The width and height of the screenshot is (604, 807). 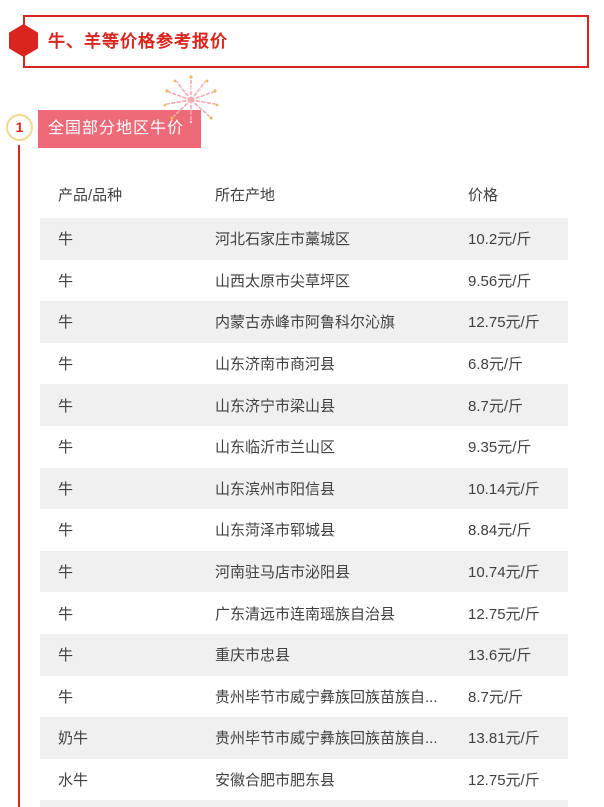 I want to click on table-row: 奶牛 贵州毕节市威宁彝族回族苗族自... 13.81元/斤, so click(x=304, y=738).